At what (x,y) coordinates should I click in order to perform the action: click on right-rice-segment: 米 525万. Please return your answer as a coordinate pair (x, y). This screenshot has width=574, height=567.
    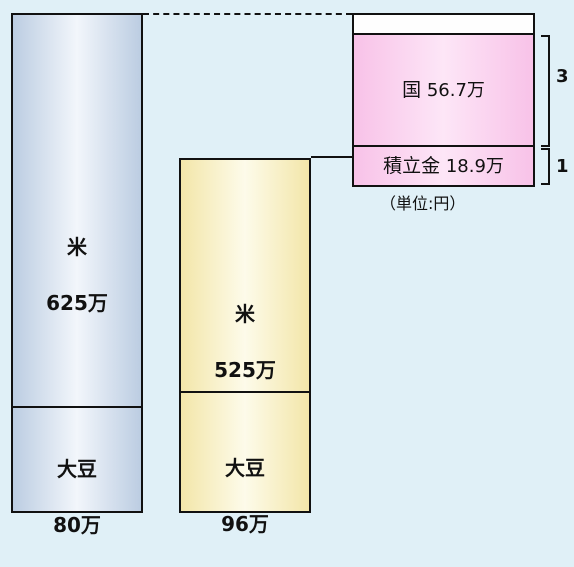
    Looking at the image, I should click on (245, 342).